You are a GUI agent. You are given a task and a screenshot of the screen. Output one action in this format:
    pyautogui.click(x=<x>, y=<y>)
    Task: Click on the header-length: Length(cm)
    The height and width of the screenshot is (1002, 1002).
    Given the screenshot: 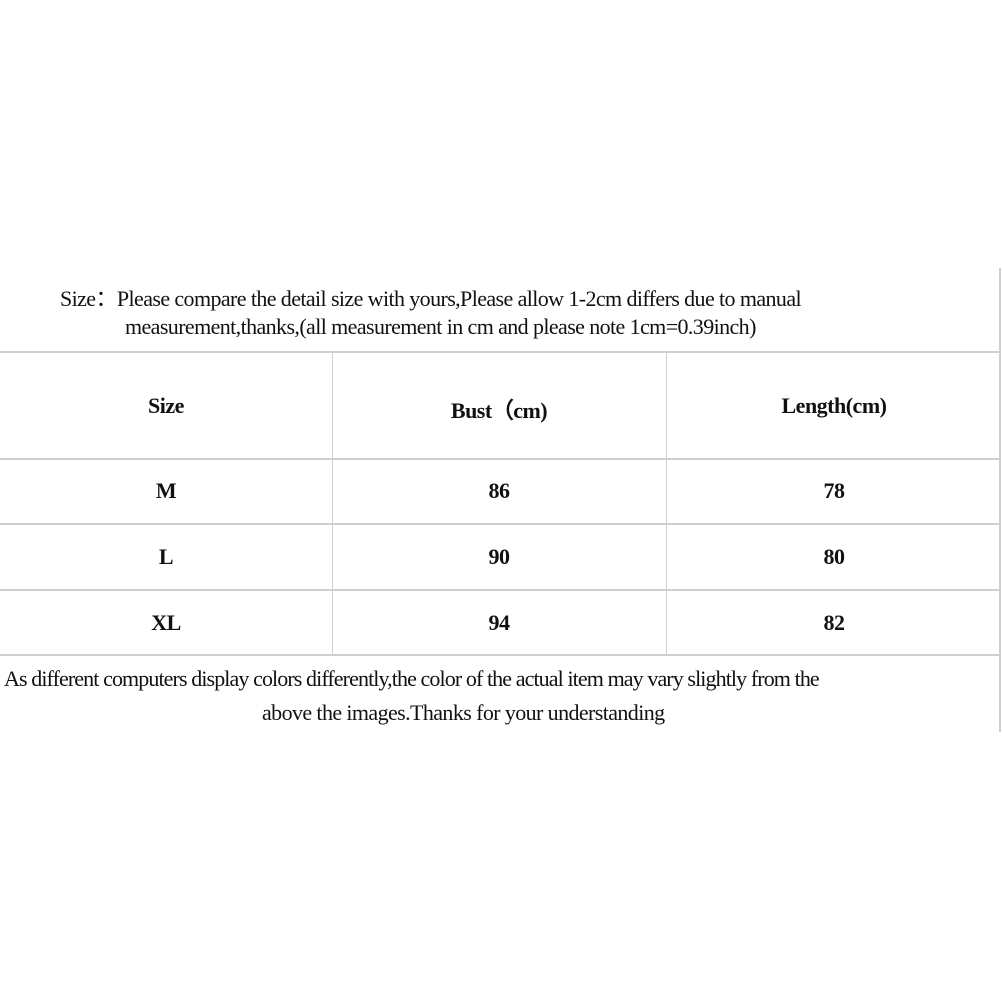 What is the action you would take?
    pyautogui.click(x=834, y=405)
    